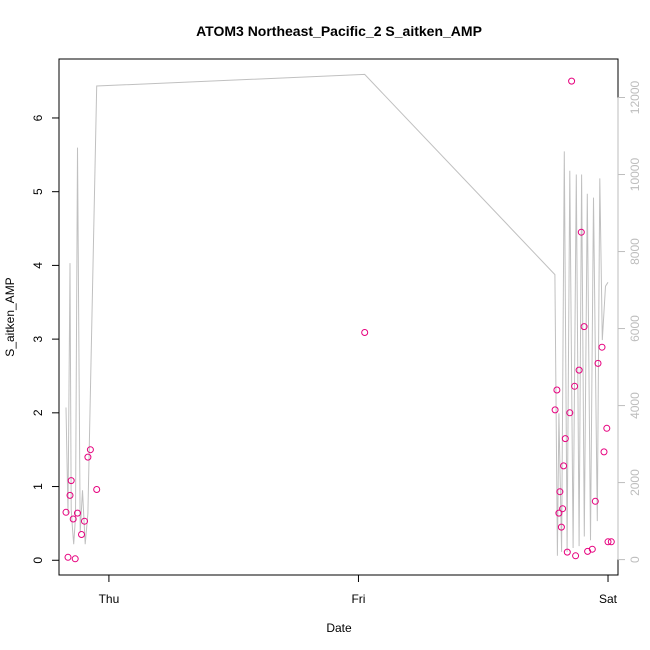  I want to click on y-left-tick-label: 3, so click(38, 338).